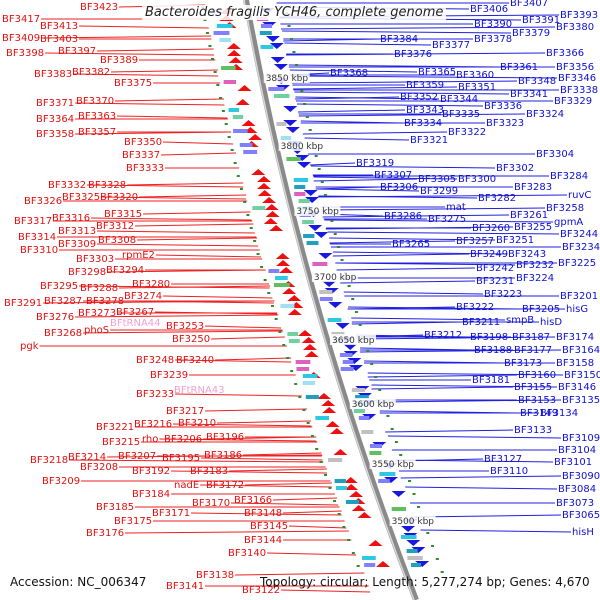 The width and height of the screenshot is (600, 600). Describe the element at coordinates (135, 312) in the screenshot. I see `gene-label: BF3267` at that location.